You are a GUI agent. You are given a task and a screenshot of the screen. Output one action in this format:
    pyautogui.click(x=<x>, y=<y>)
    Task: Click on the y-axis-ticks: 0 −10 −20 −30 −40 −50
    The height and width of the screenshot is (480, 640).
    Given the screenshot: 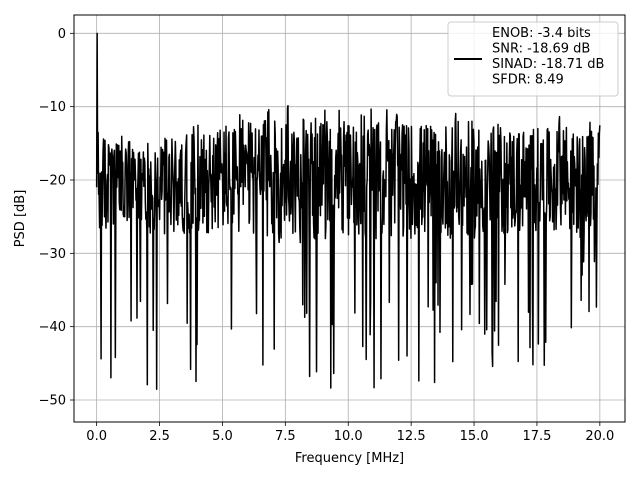 What is the action you would take?
    pyautogui.click(x=56, y=218)
    